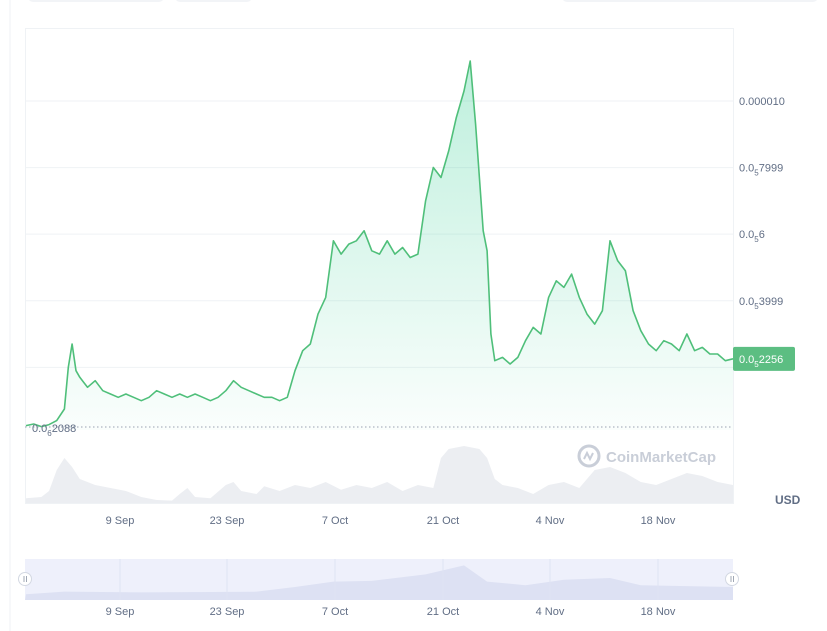 The width and height of the screenshot is (827, 631). What do you see at coordinates (690, 1) in the screenshot?
I see `toolbar-pill-right` at bounding box center [690, 1].